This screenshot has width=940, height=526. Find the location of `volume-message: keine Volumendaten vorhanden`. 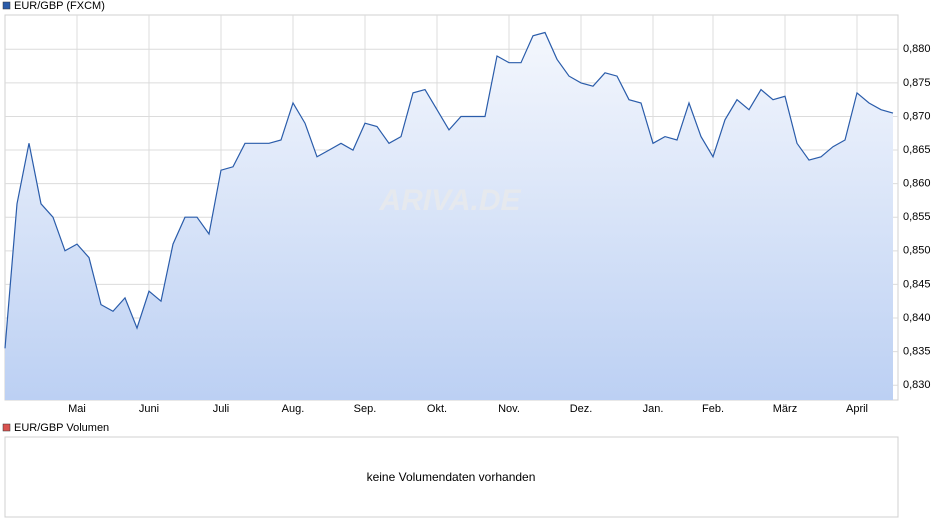

volume-message: keine Volumendaten vorhanden is located at coordinates (451, 477).